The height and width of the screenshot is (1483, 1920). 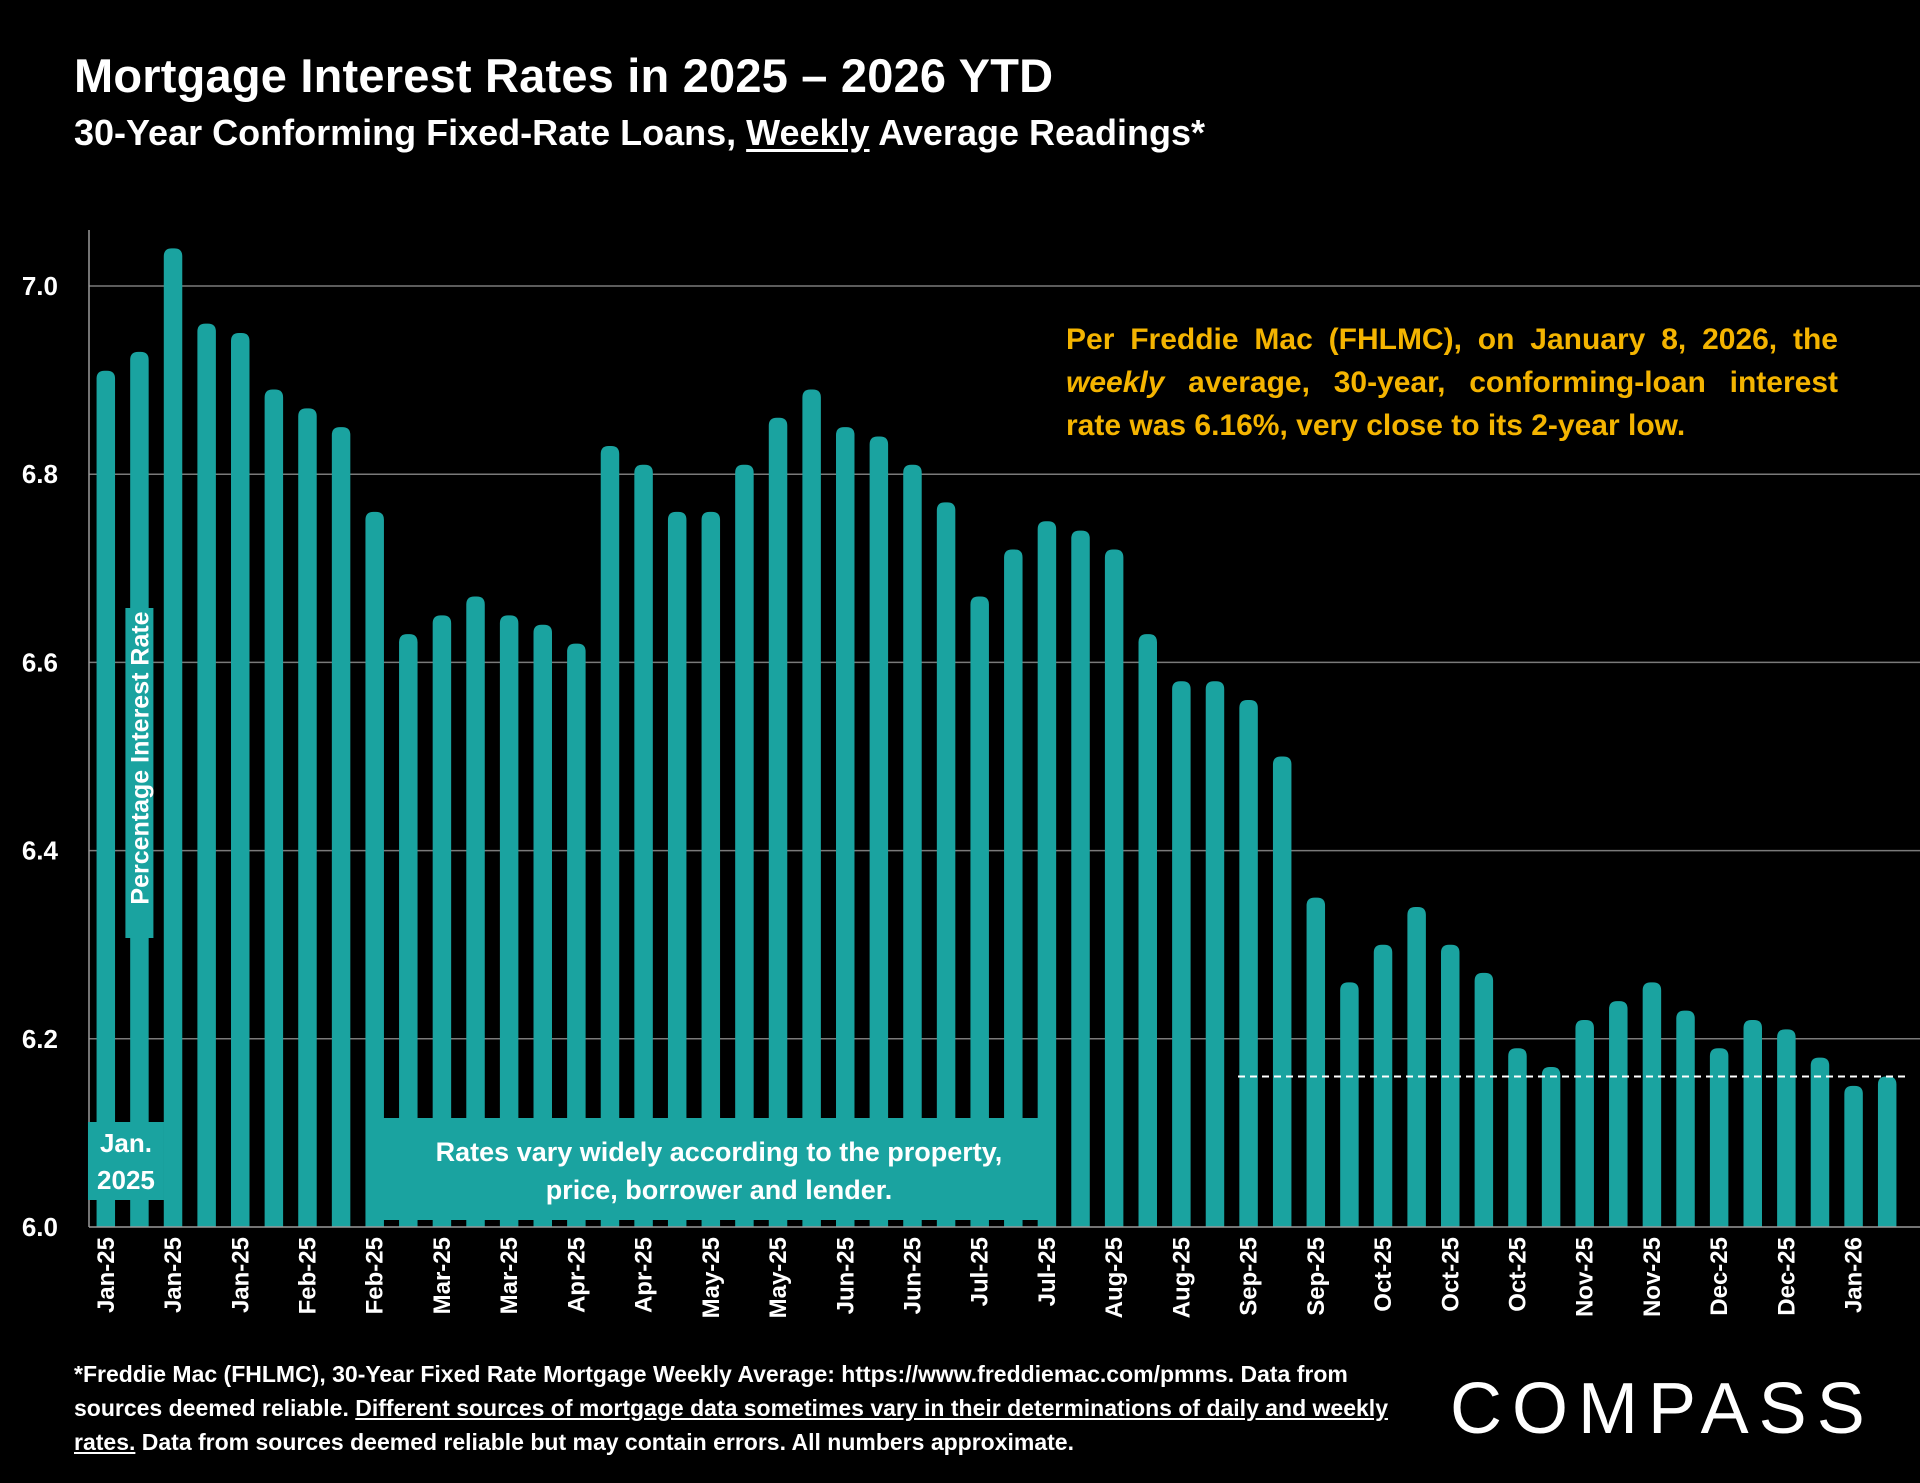 I want to click on subtitle-text-before: 30-Year Conforming Fixed-Rate Loans,, so click(x=410, y=132).